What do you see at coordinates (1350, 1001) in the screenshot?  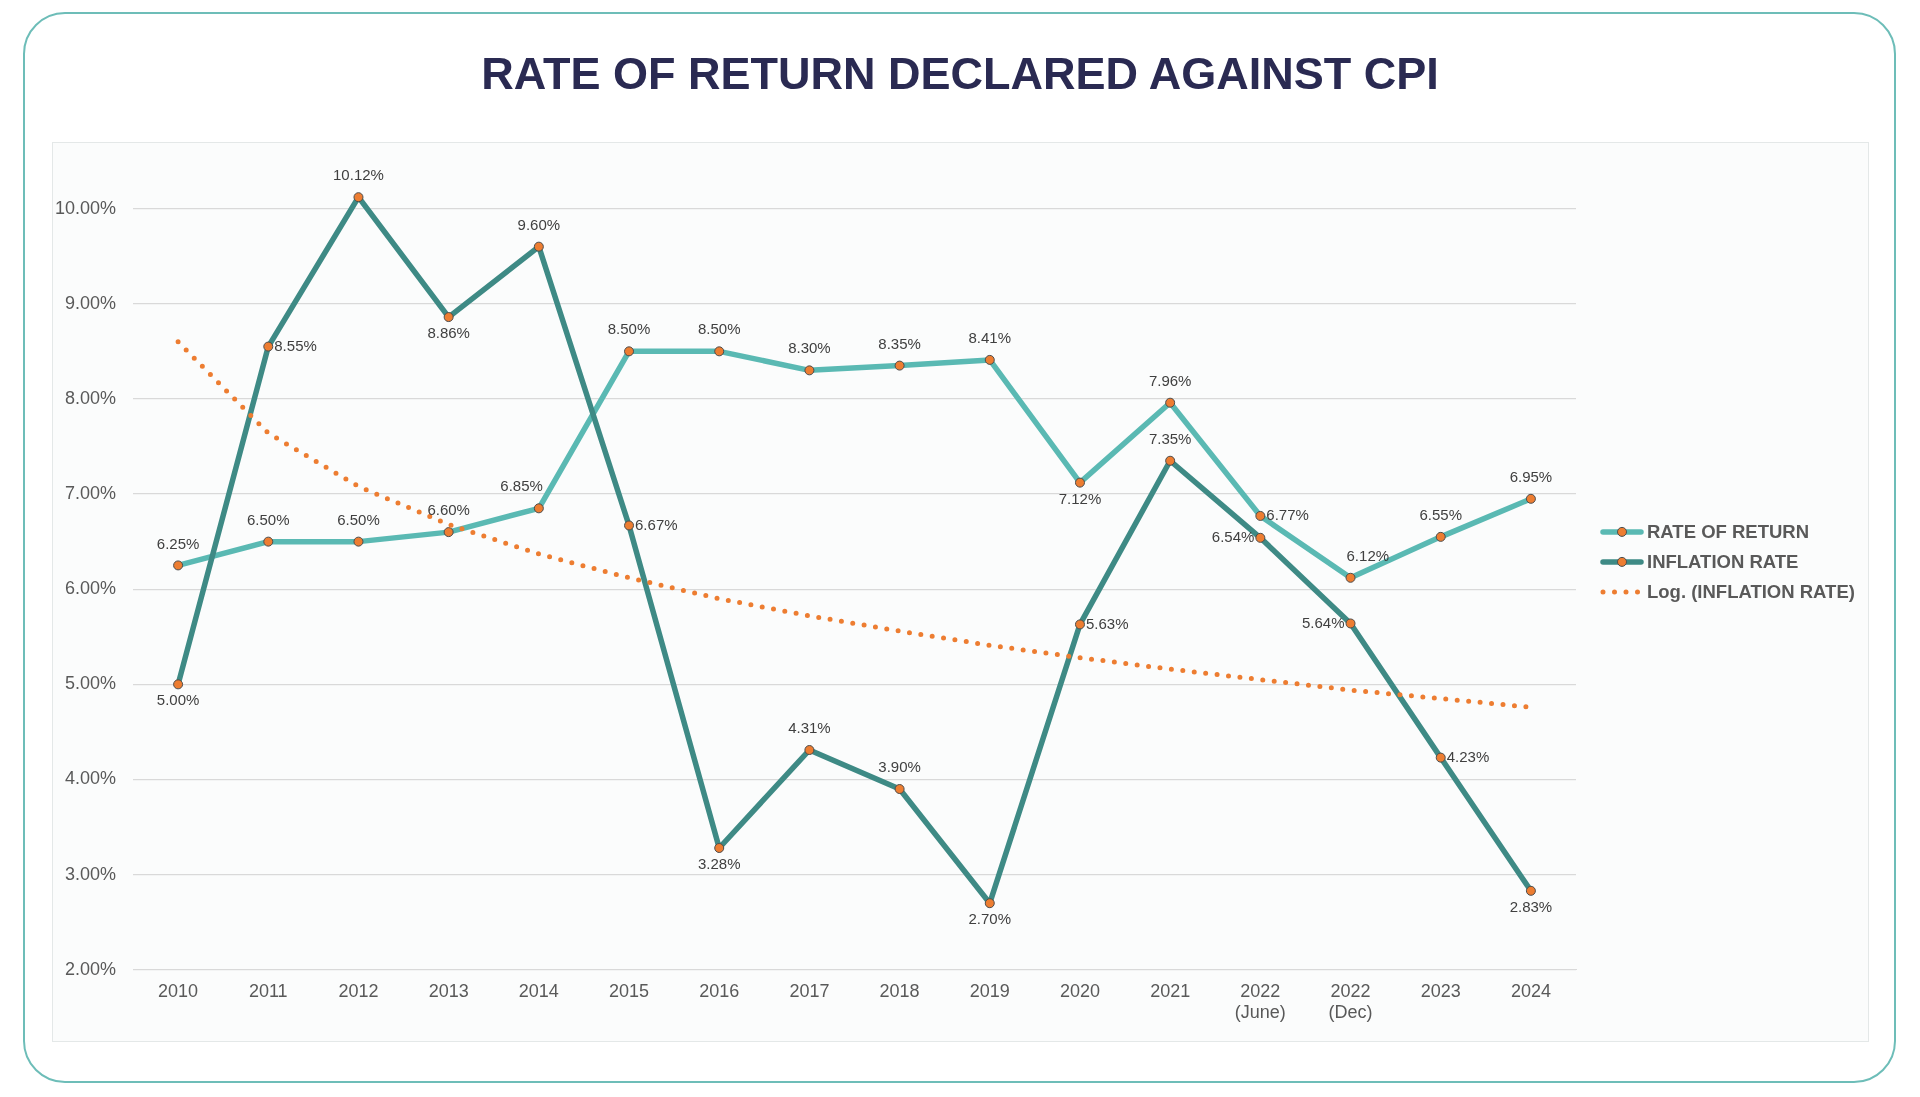 I see `x-tick-label: 2022 (Dec)` at bounding box center [1350, 1001].